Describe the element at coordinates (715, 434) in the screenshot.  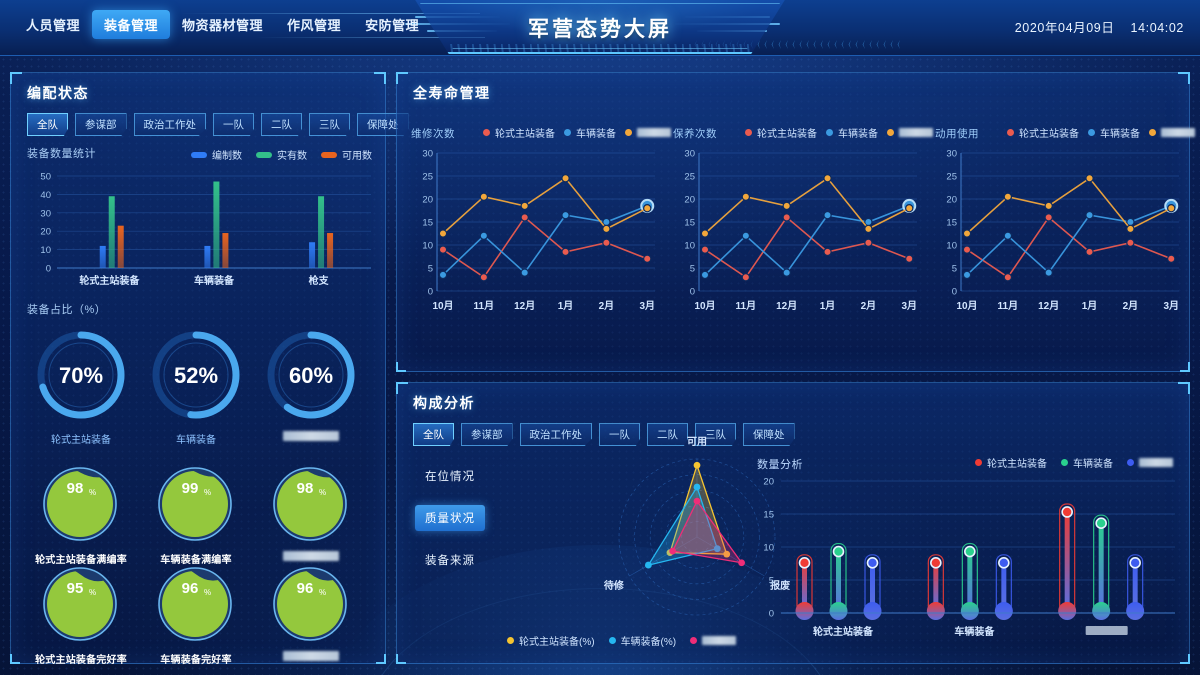
I see `composition-filter-5: 三队` at that location.